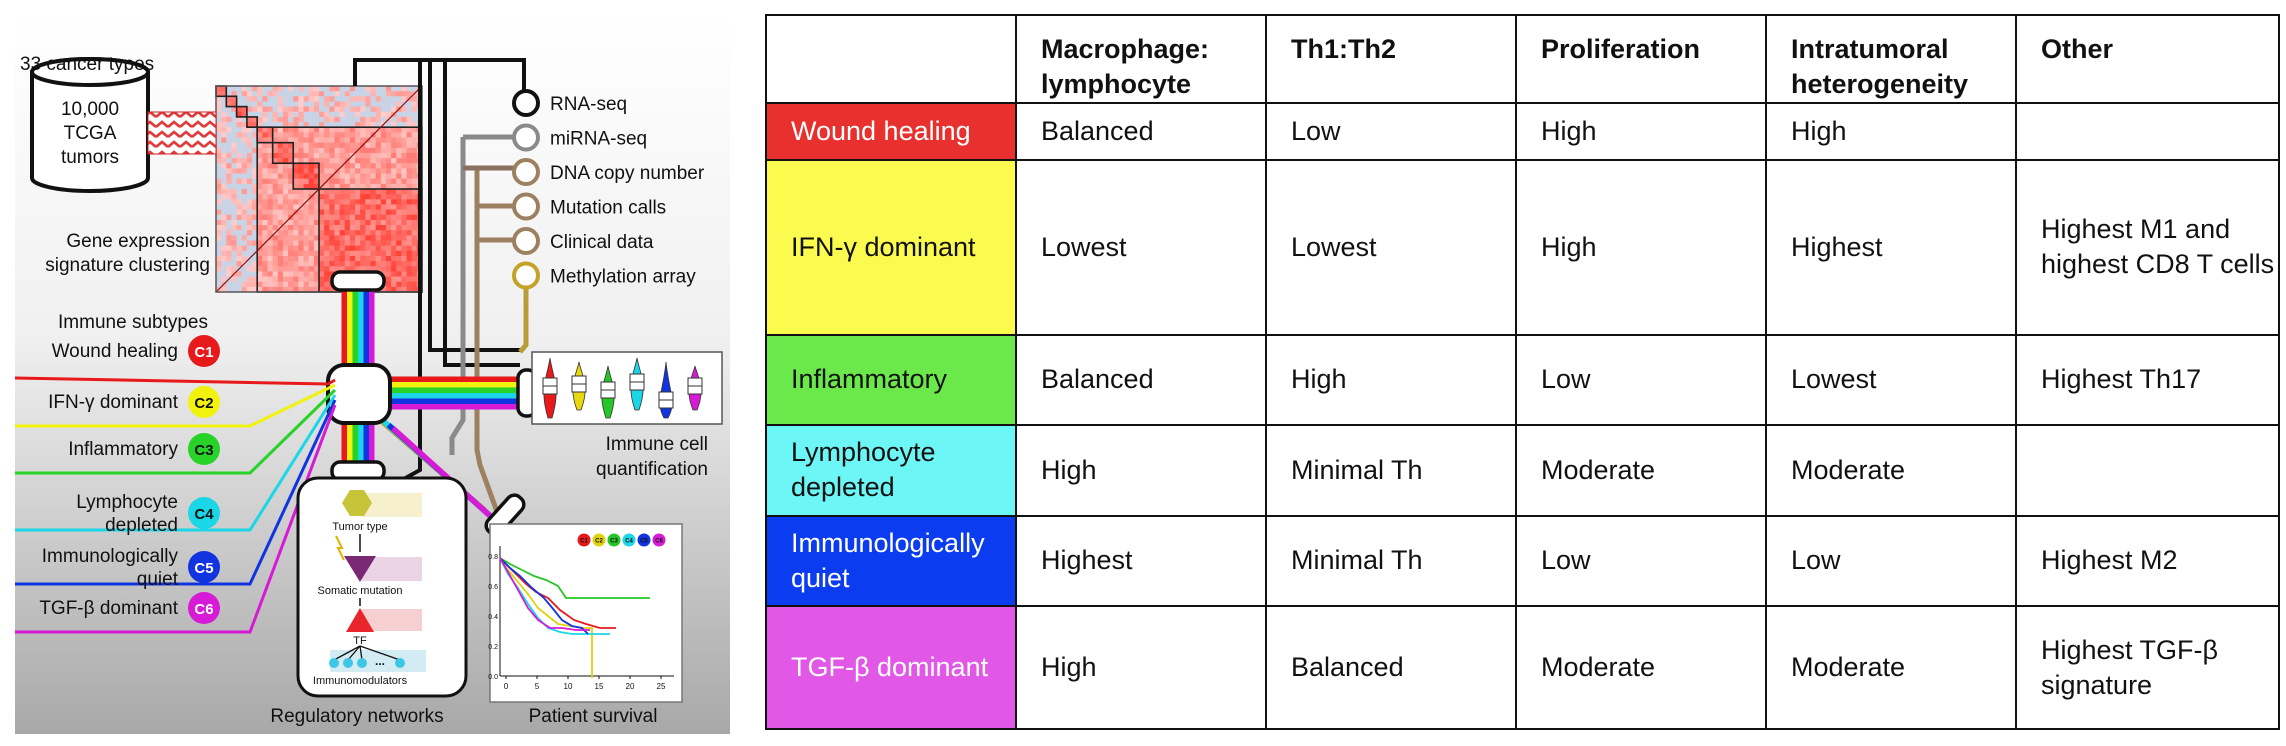  I want to click on table-cell: Highest TGF-β signature, so click(2147, 667).